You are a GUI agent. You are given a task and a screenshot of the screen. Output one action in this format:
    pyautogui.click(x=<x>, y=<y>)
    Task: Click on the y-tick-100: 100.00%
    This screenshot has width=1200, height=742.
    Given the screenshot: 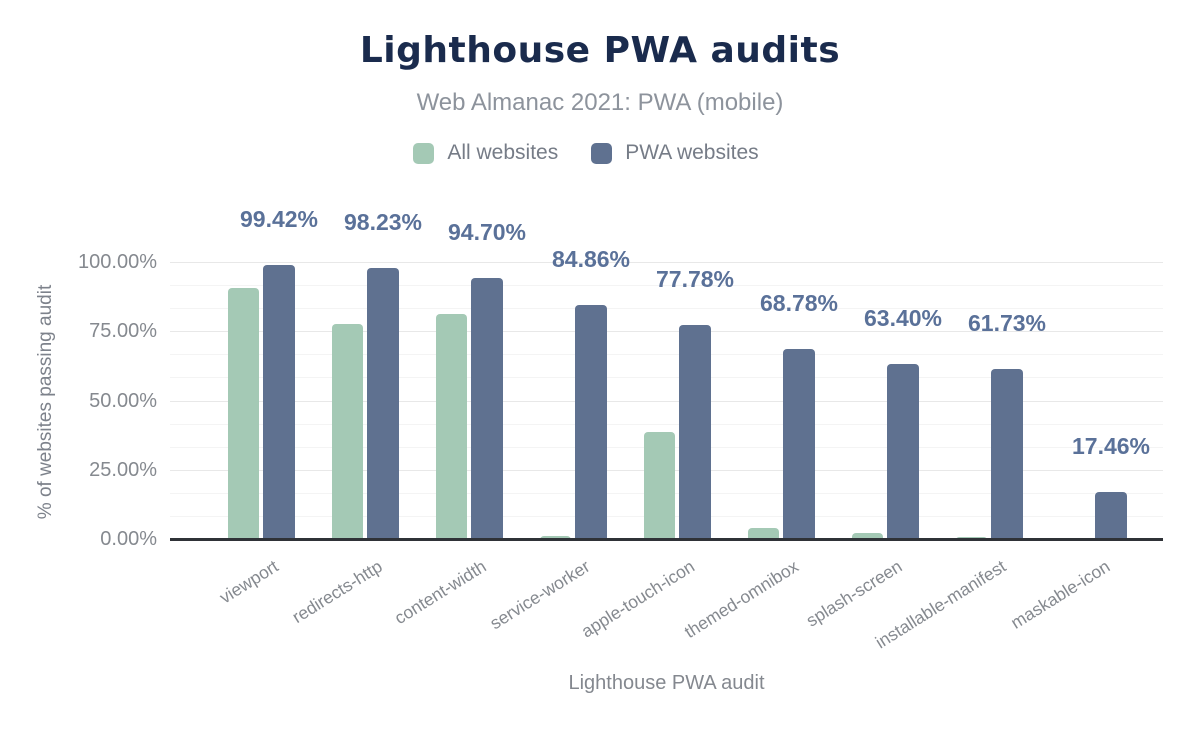 What is the action you would take?
    pyautogui.click(x=117, y=262)
    